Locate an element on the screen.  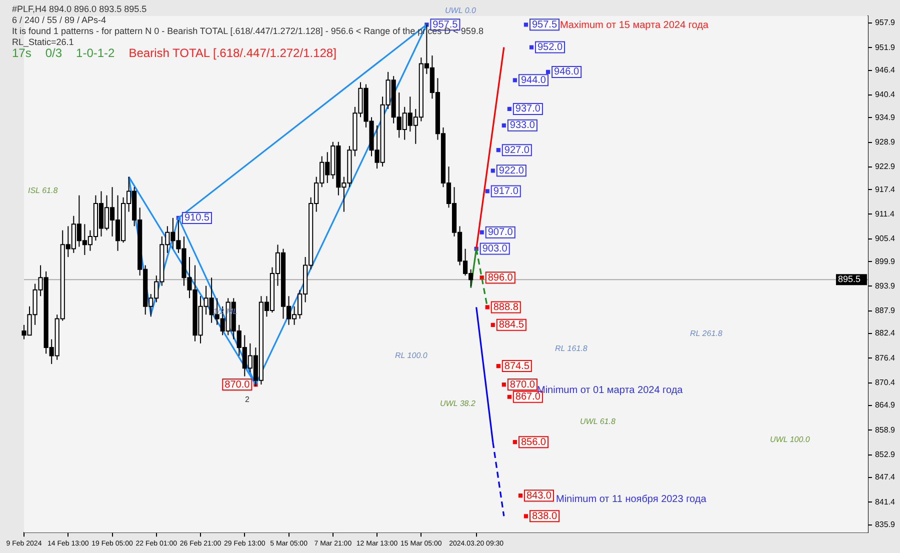
data-label: 867.0 is located at coordinates (528, 397).